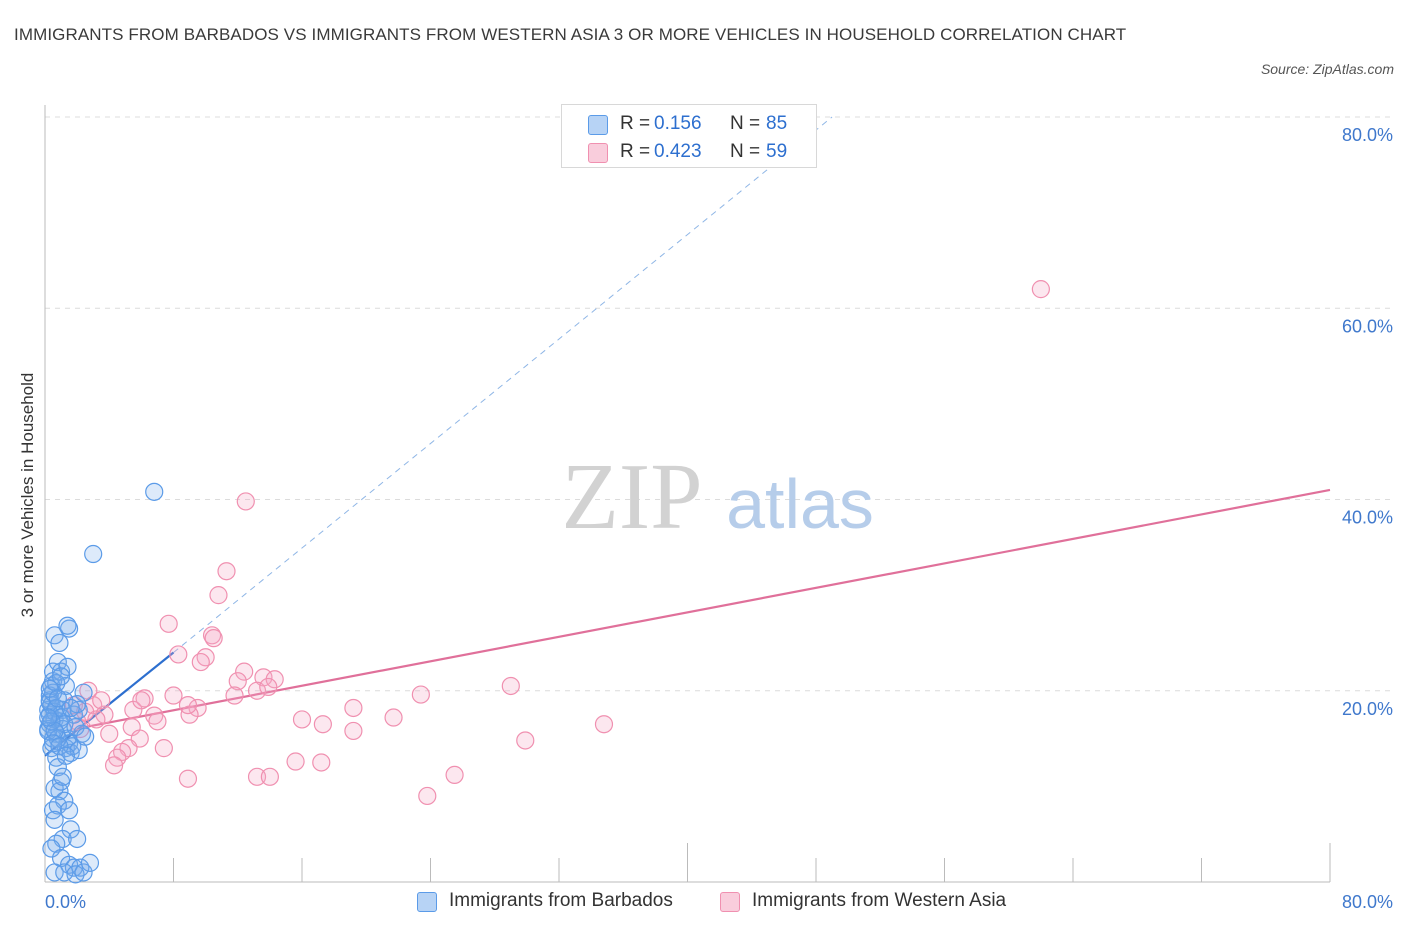 This screenshot has height=930, width=1406. I want to click on barbados-points, so click(101, 683).